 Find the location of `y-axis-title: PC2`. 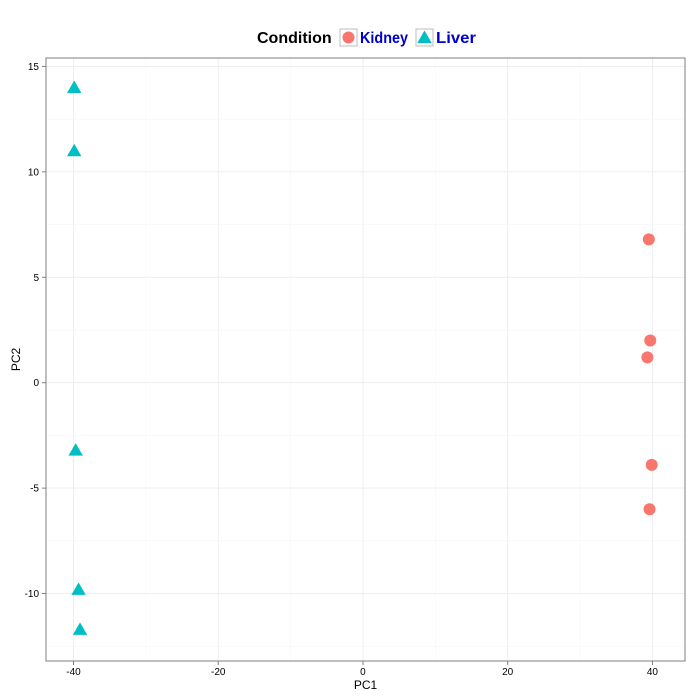

y-axis-title: PC2 is located at coordinates (16, 360).